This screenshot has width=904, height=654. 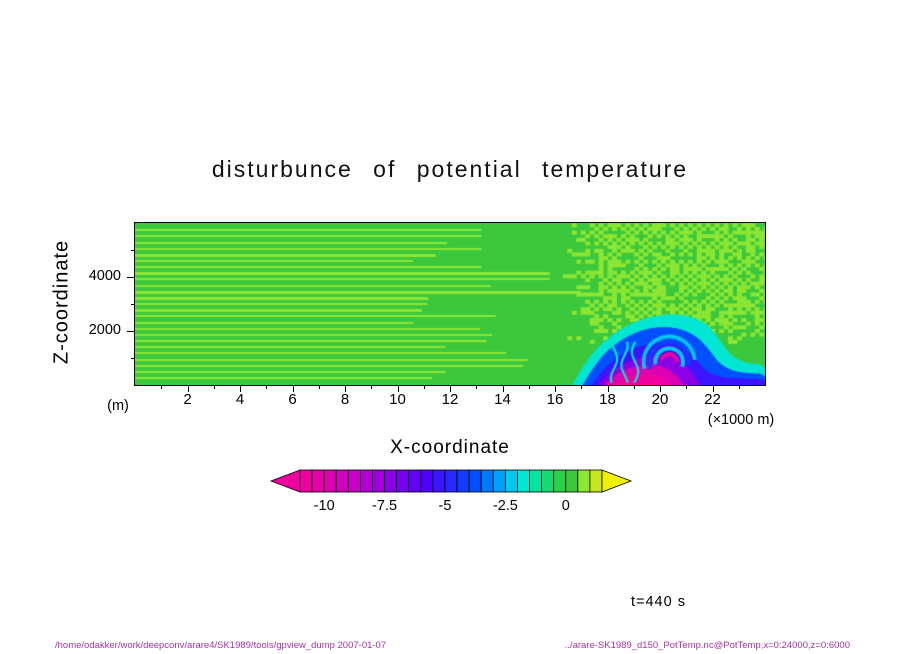 I want to click on time-label: t=440 s, so click(x=658, y=602).